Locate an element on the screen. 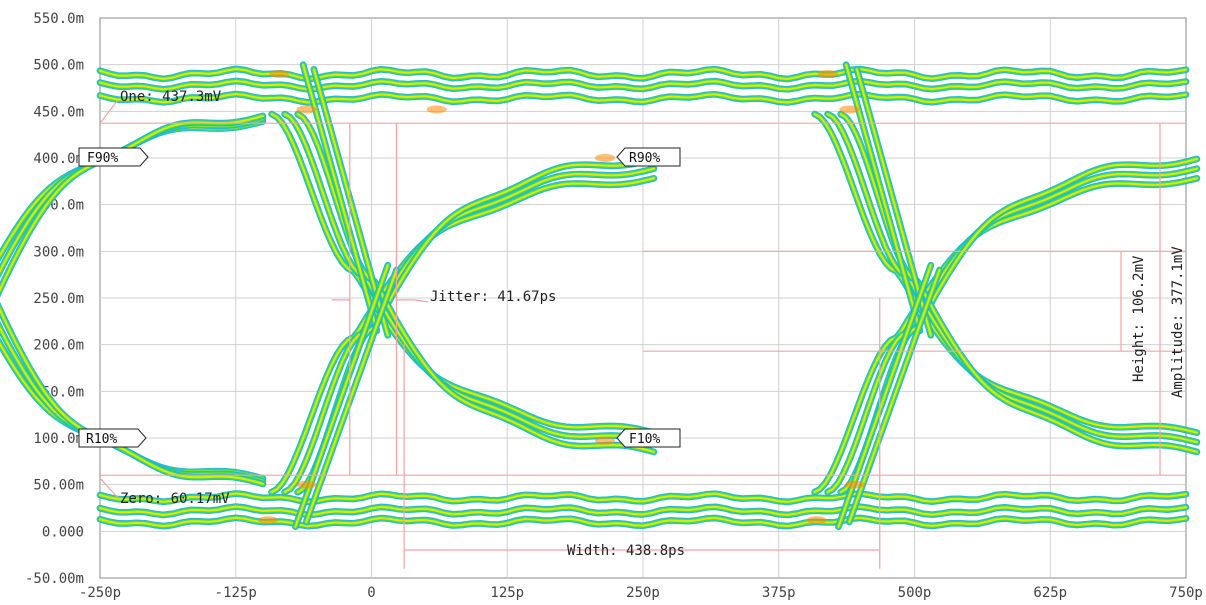 Image resolution: width=1206 pixels, height=605 pixels. one-level-label: One: 437.3mV is located at coordinates (171, 97).